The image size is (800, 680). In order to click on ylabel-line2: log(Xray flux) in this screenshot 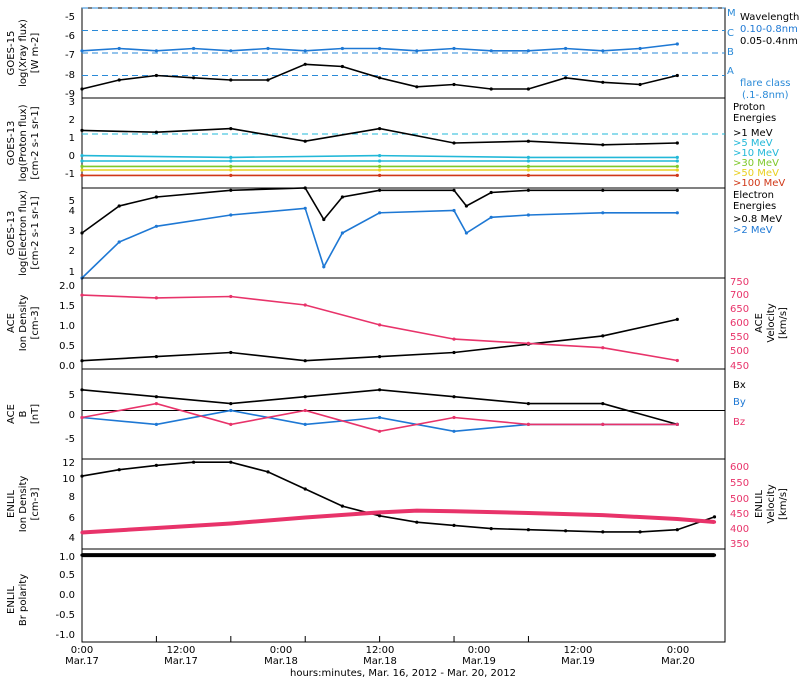, I will do `click(23, 53)`.